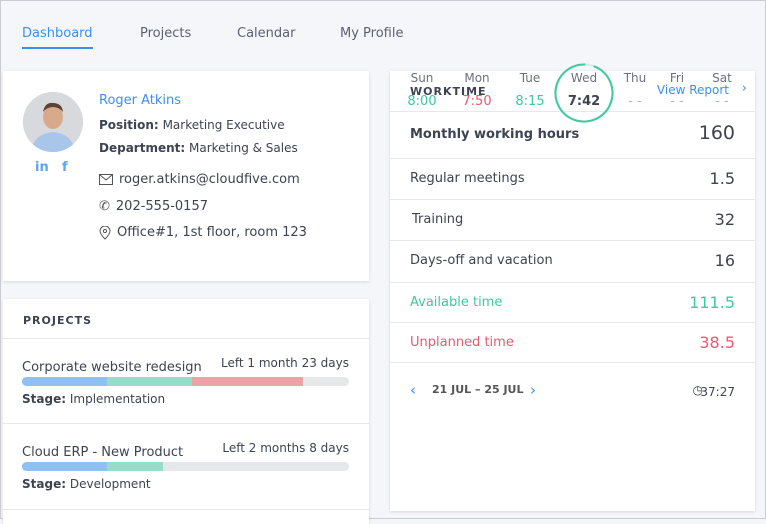  I want to click on project-name: Corporate website redesign, so click(112, 367).